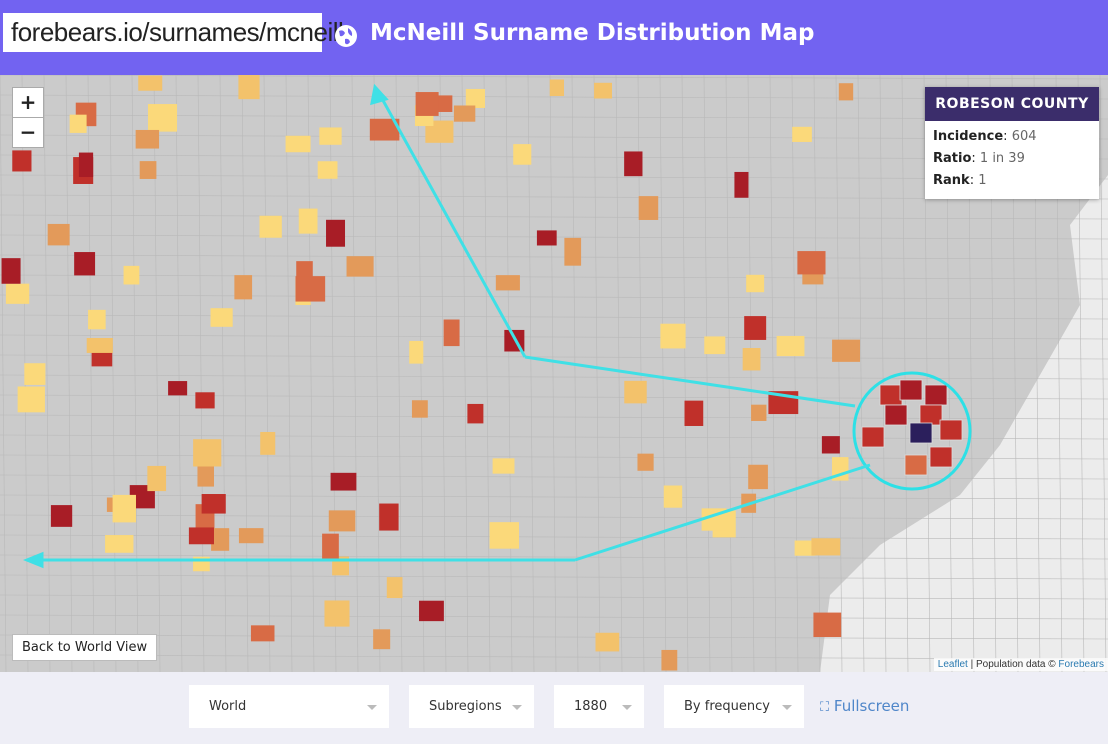  I want to click on fullscreen-button: ⛶ Fullscreen, so click(865, 706).